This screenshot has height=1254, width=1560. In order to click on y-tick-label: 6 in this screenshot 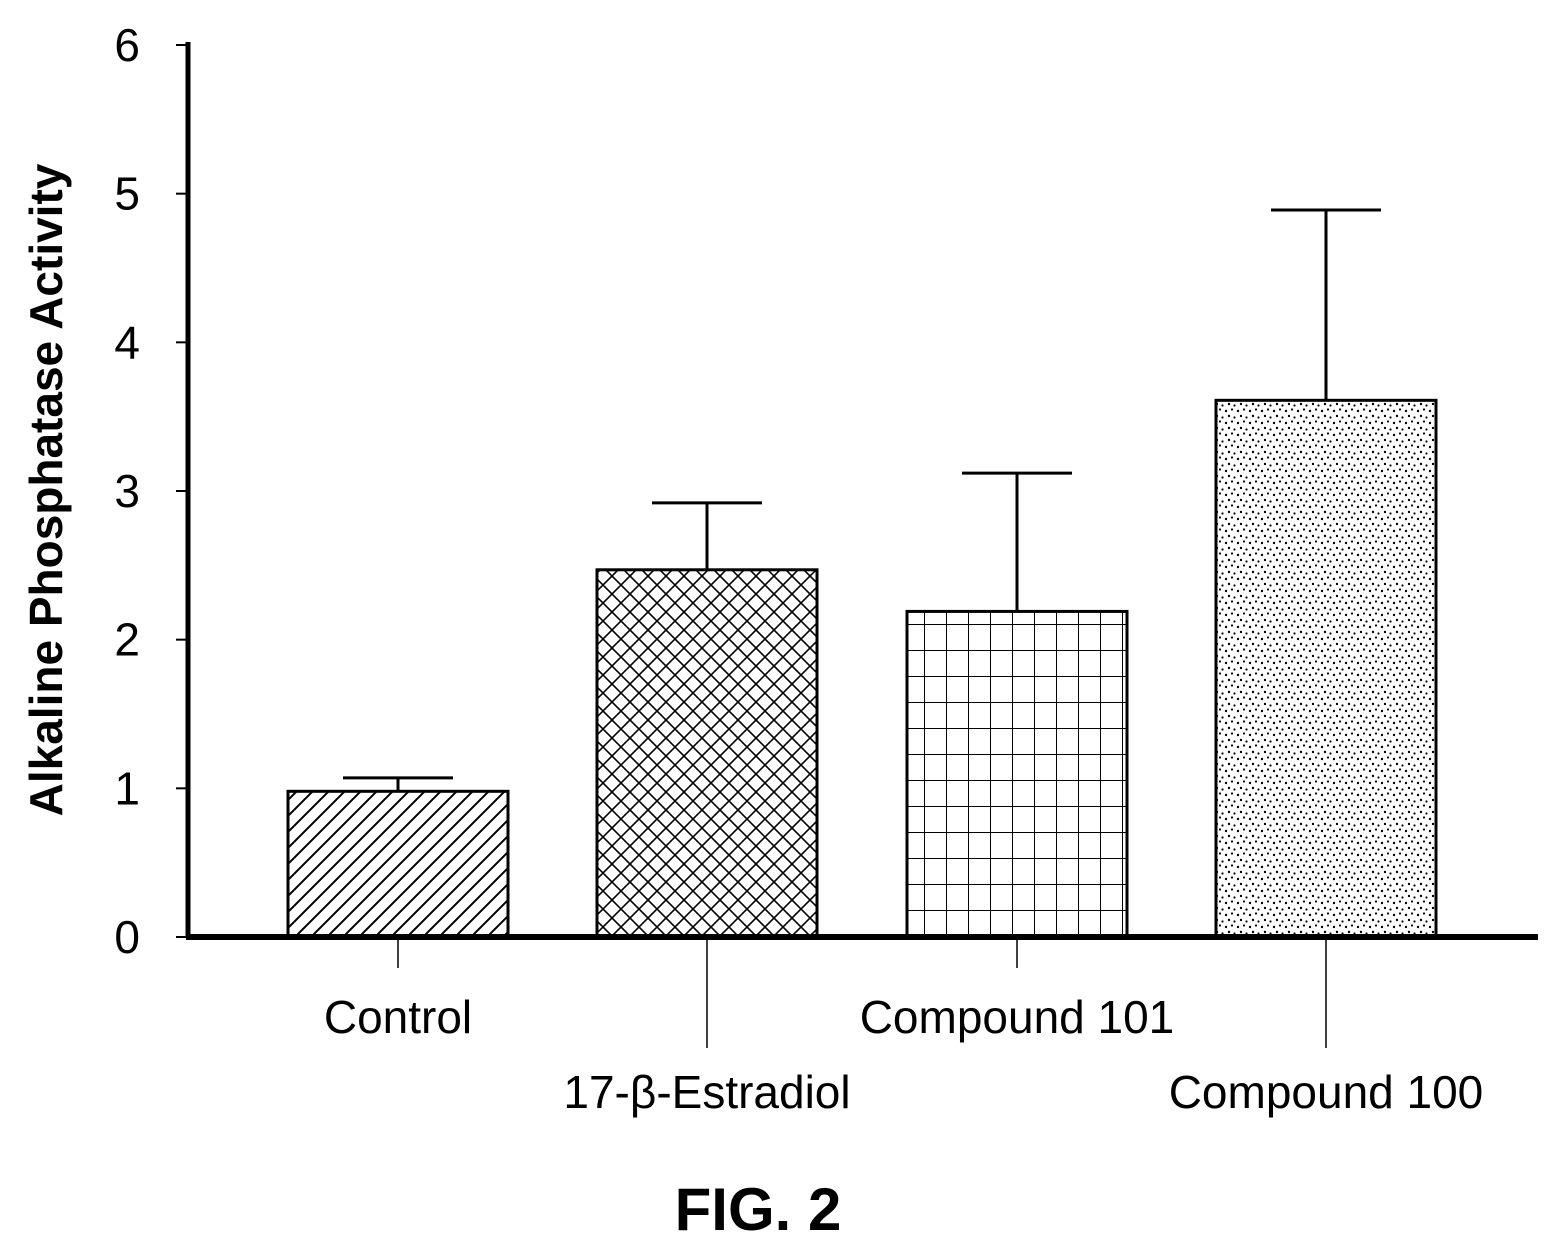, I will do `click(127, 45)`.